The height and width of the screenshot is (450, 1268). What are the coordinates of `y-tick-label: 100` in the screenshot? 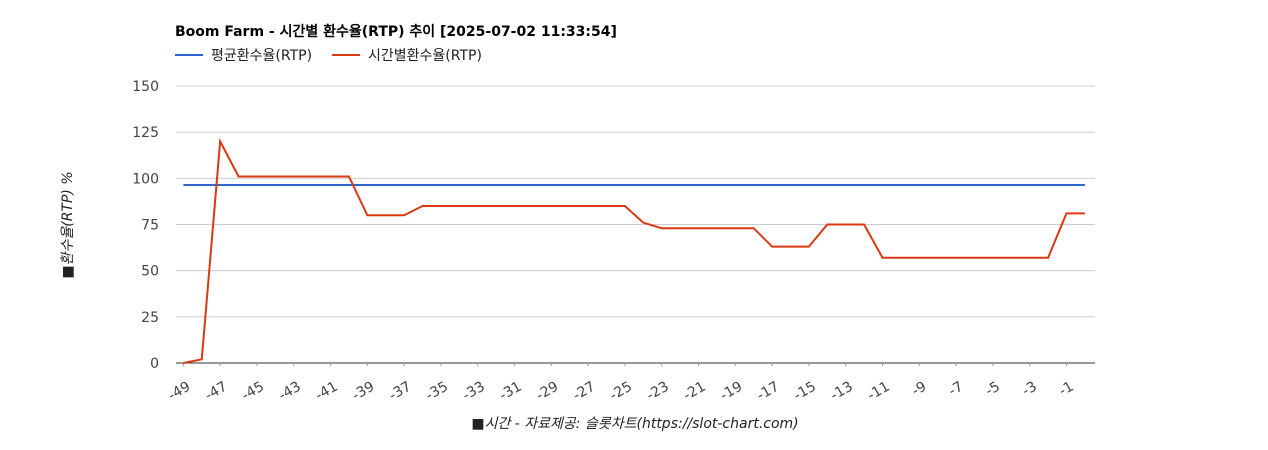 It's located at (145, 179).